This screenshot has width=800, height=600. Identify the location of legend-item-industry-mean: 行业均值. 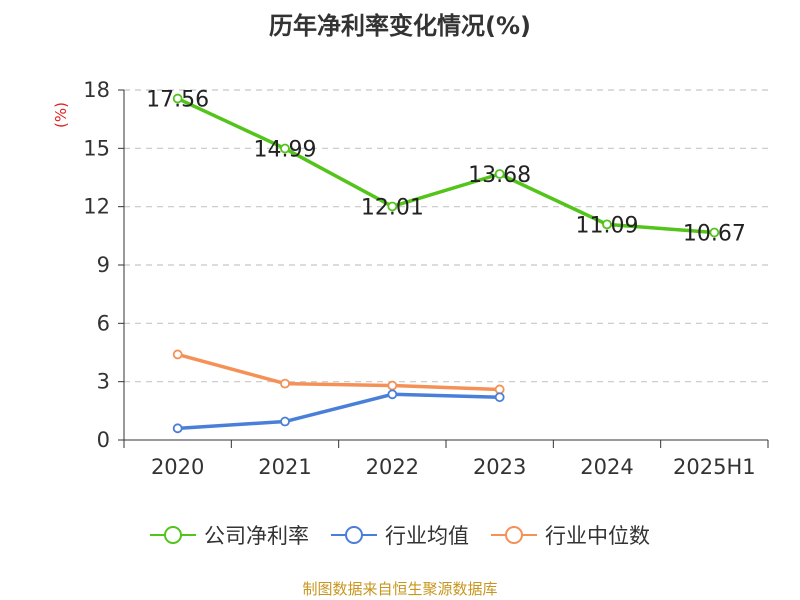
(400, 535).